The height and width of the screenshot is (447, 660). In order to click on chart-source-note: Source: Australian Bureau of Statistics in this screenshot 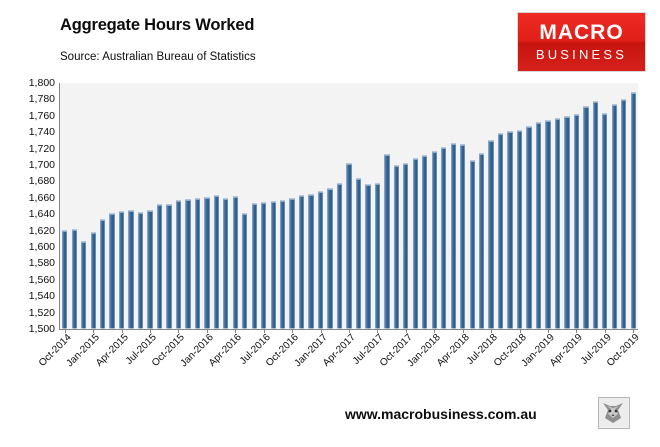, I will do `click(158, 57)`.